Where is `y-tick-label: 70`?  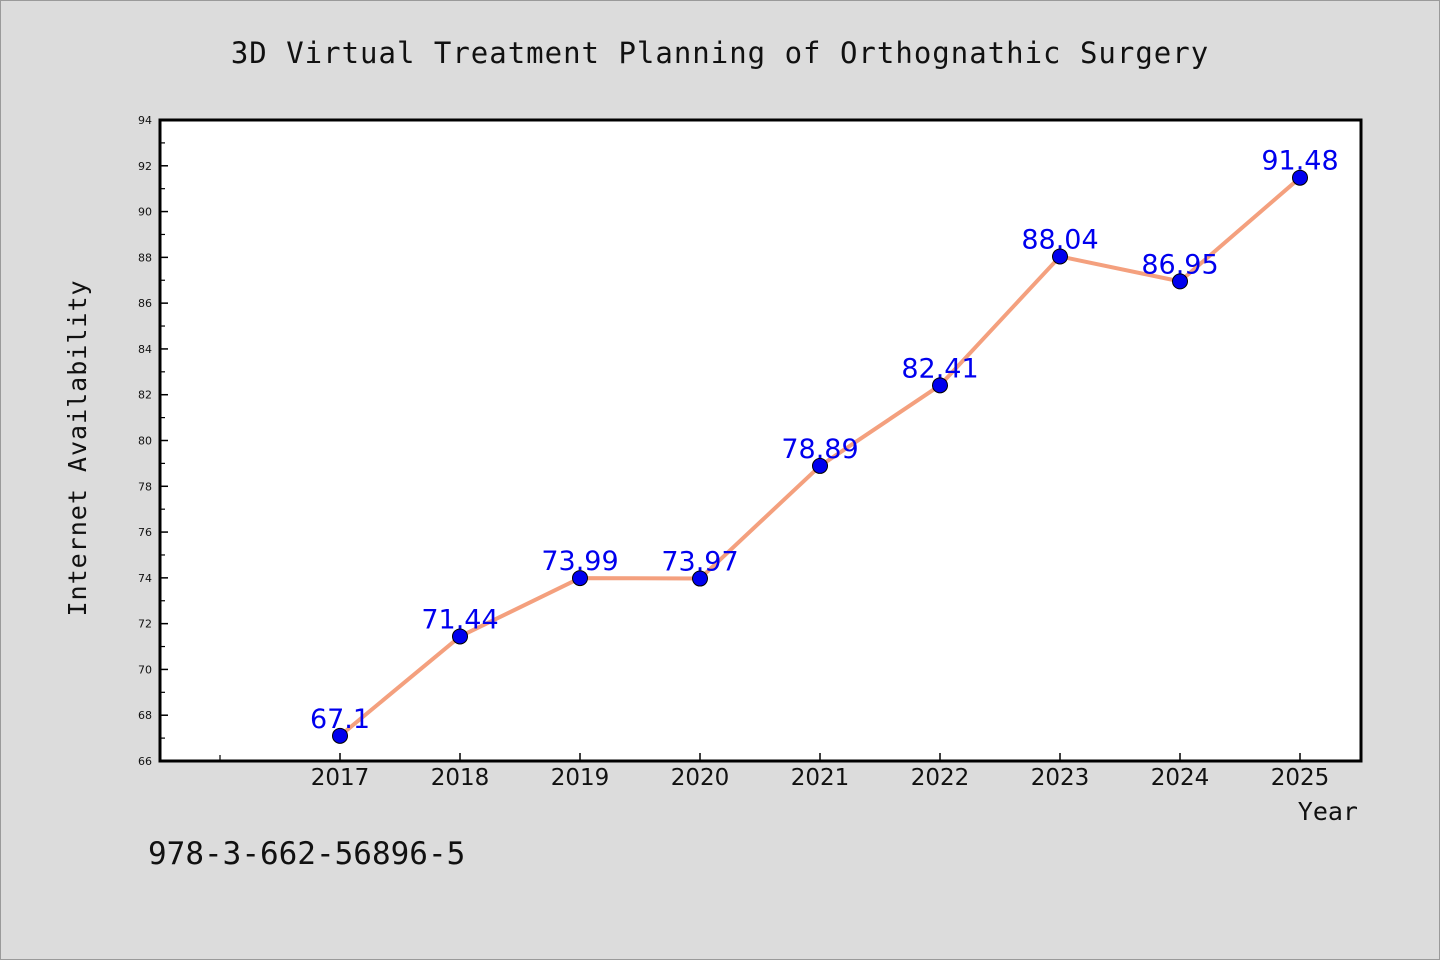
y-tick-label: 70 is located at coordinates (145, 669).